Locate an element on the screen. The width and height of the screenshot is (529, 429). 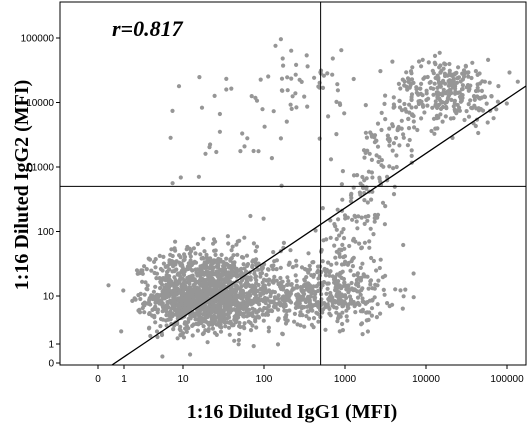
y-tick-label: 10000 is located at coordinates (40, 103).